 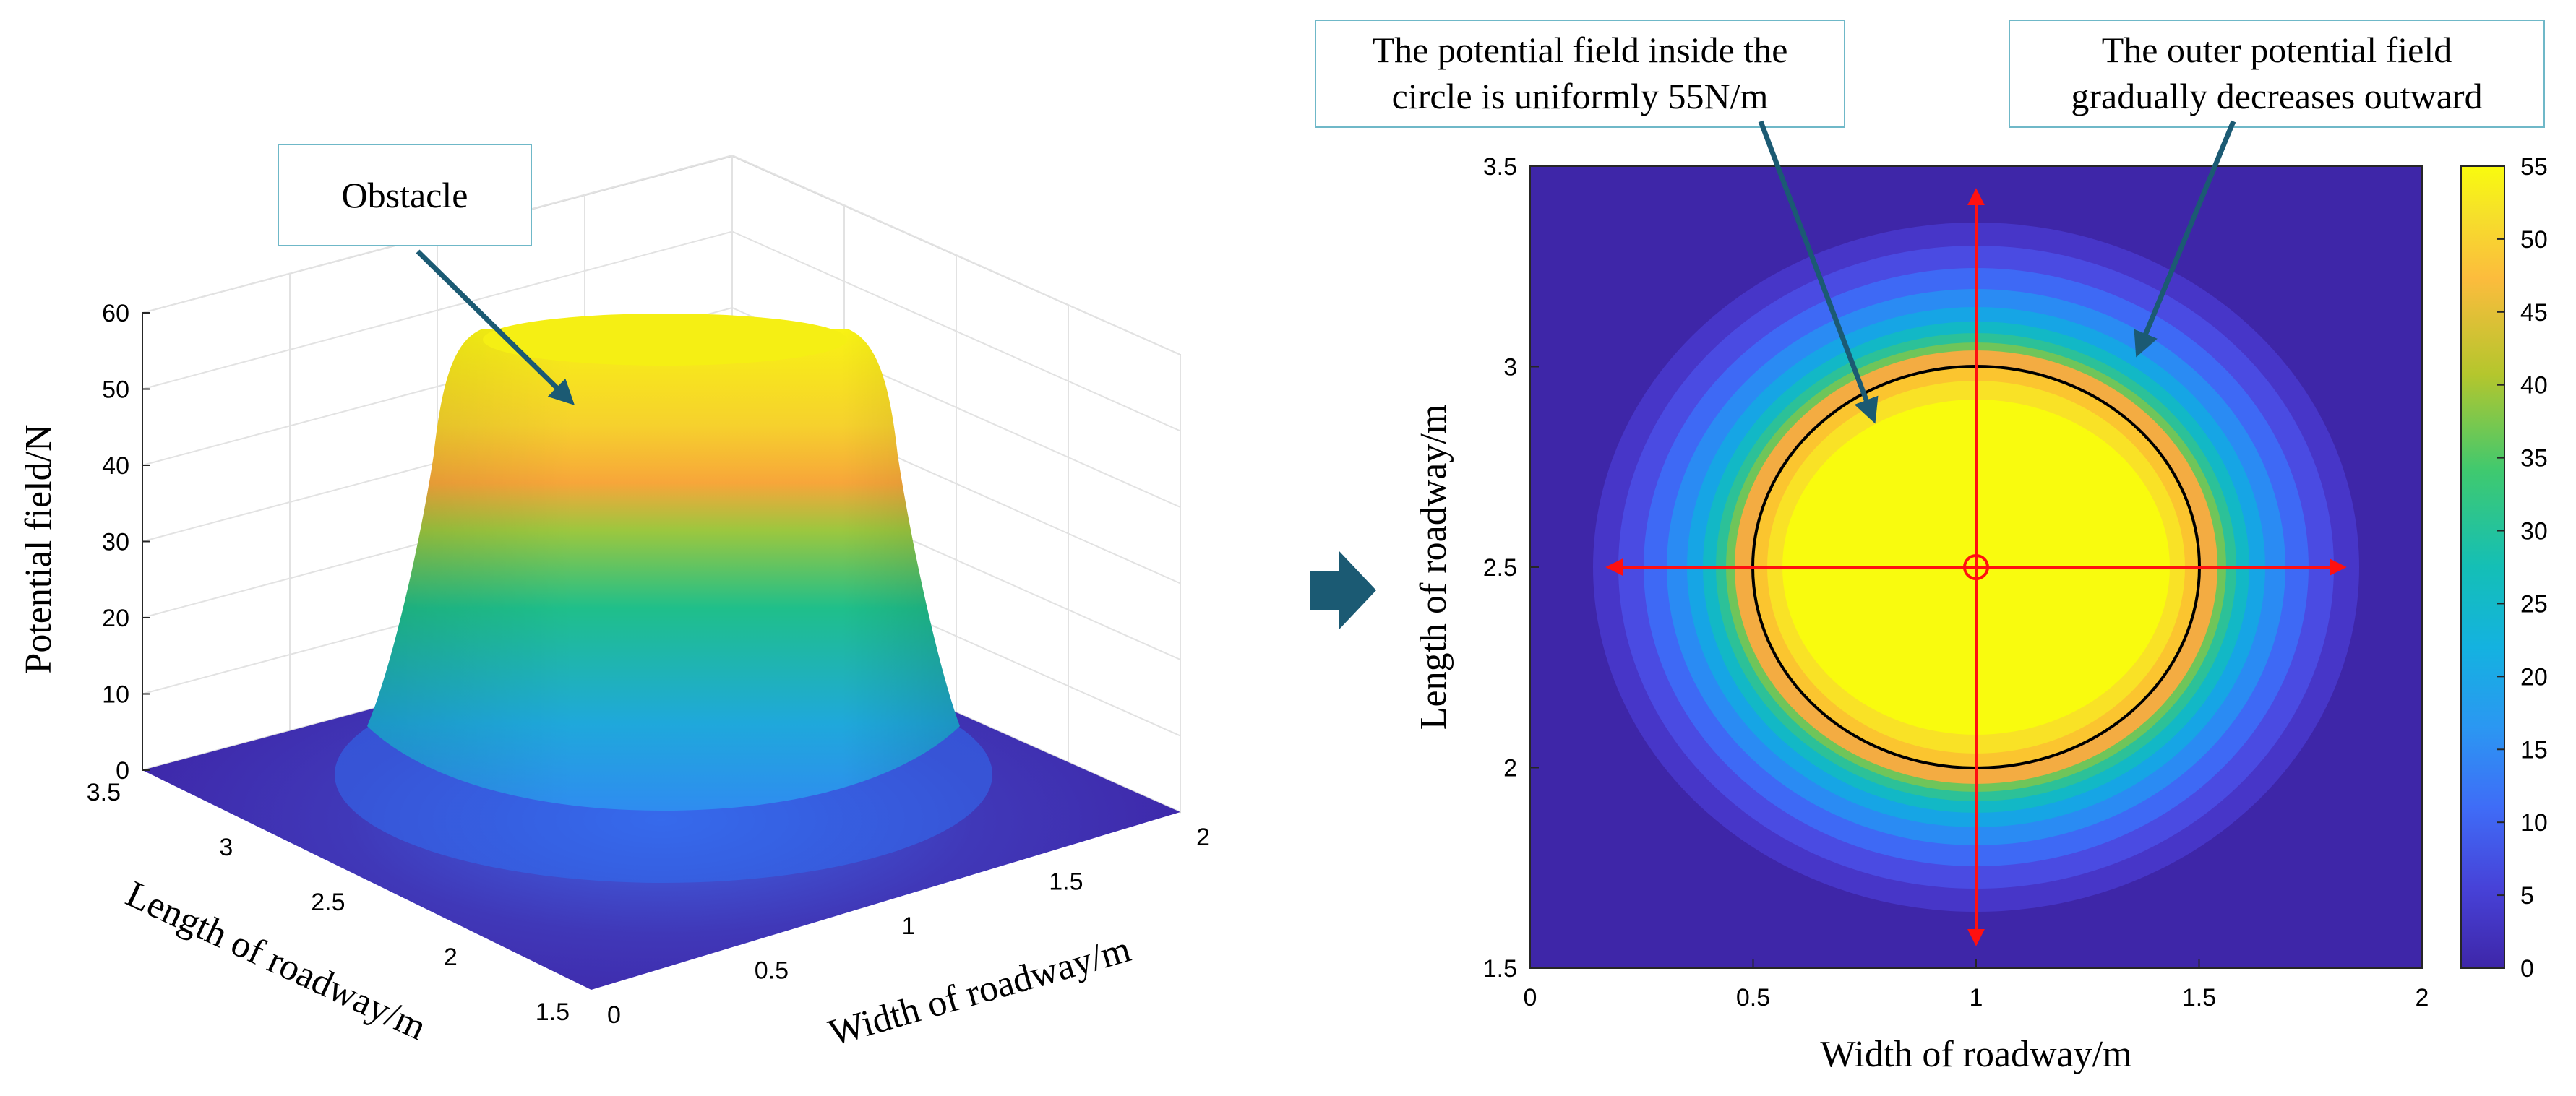 I want to click on colorbar-tick-label: 10, so click(x=2534, y=823).